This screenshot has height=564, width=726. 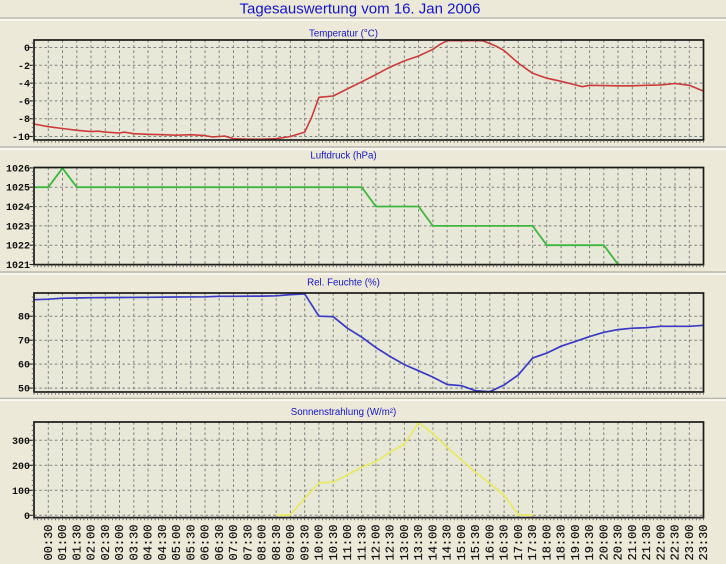 I want to click on svg-text: 16:30, so click(x=505, y=542).